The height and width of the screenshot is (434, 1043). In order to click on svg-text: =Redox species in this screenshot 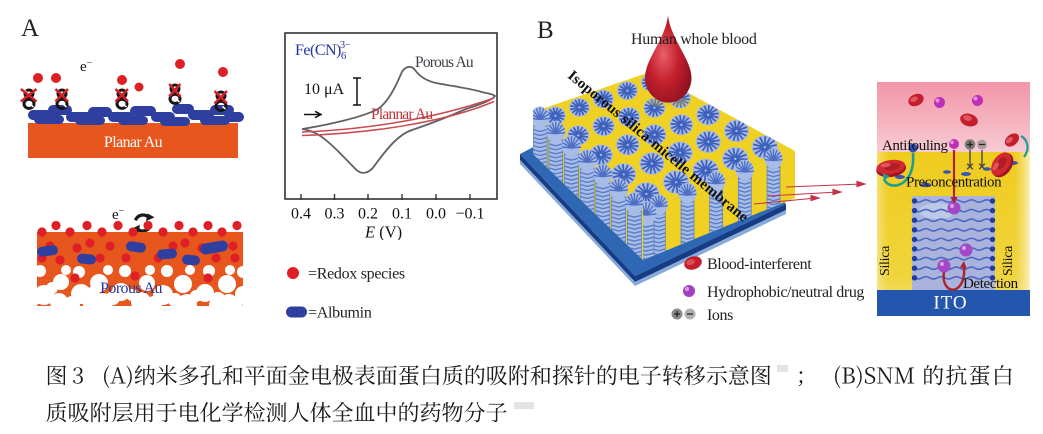, I will do `click(356, 274)`.